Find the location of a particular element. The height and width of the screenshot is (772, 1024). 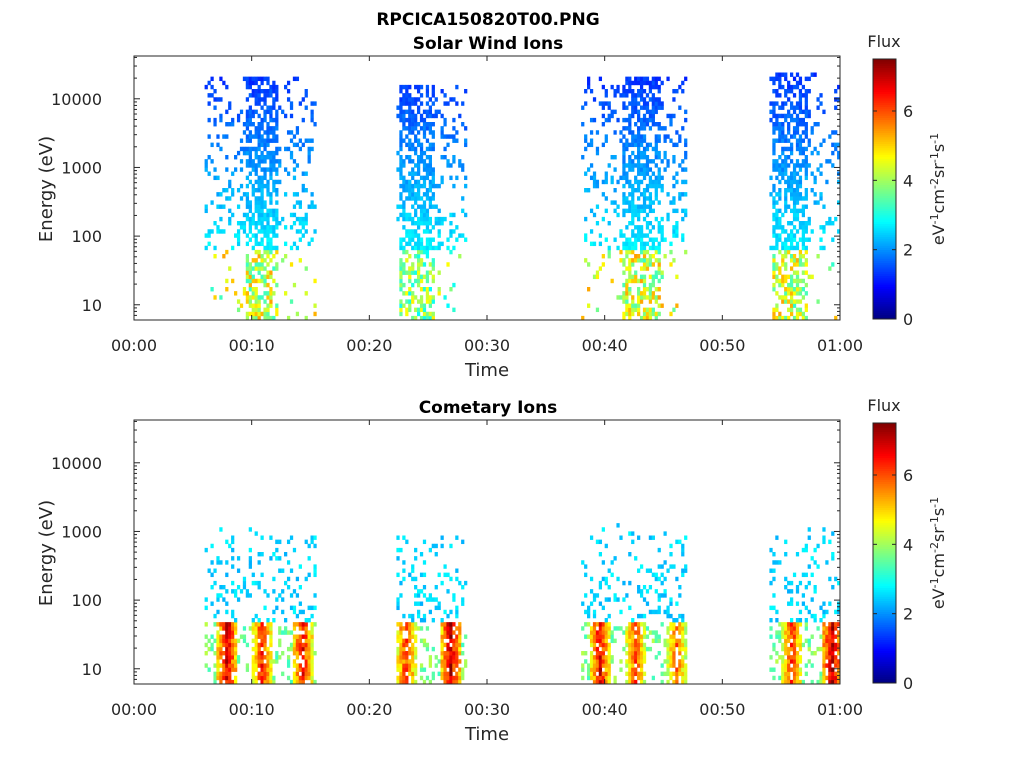

x-tick-label: 01:00 is located at coordinates (840, 345).